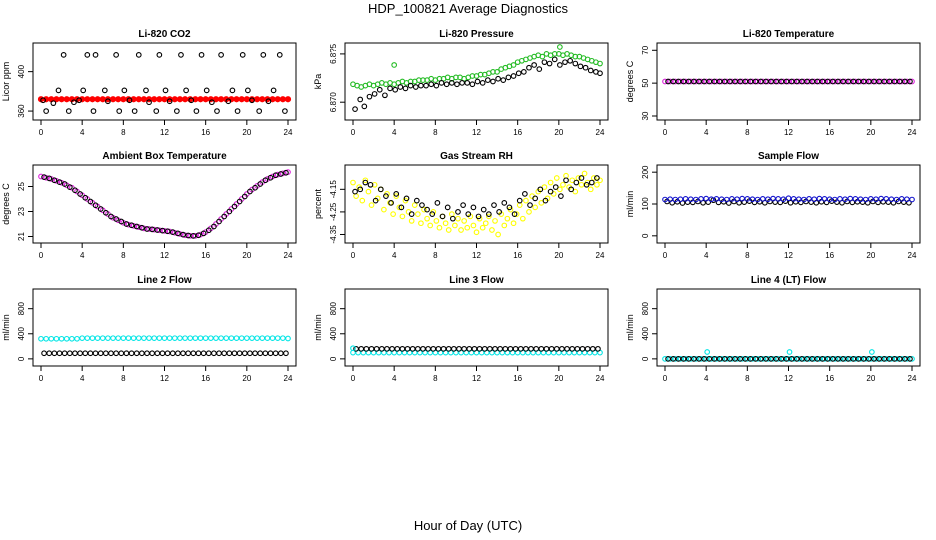 This screenshot has width=936, height=540. Describe the element at coordinates (468, 8) in the screenshot. I see `figure-title: HDP_100821 Average Diagnostics` at that location.